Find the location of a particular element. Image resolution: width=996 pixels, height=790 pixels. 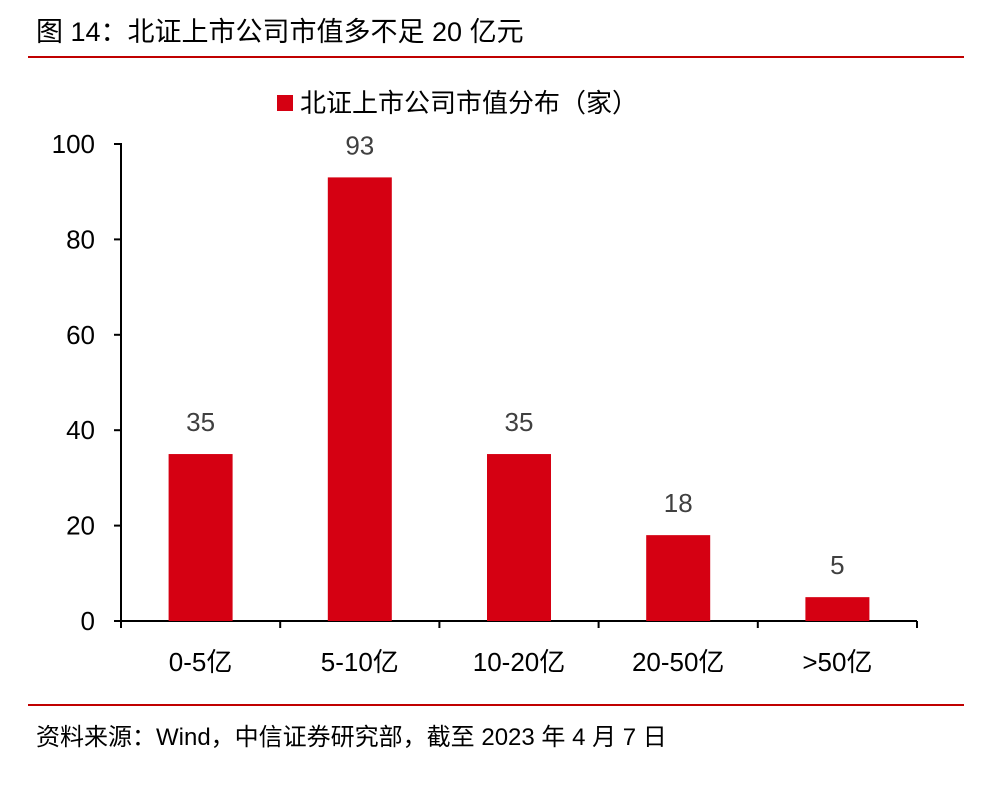

figure-title: 图 14：北证上市公司市值多不足 20 亿元 is located at coordinates (280, 32).